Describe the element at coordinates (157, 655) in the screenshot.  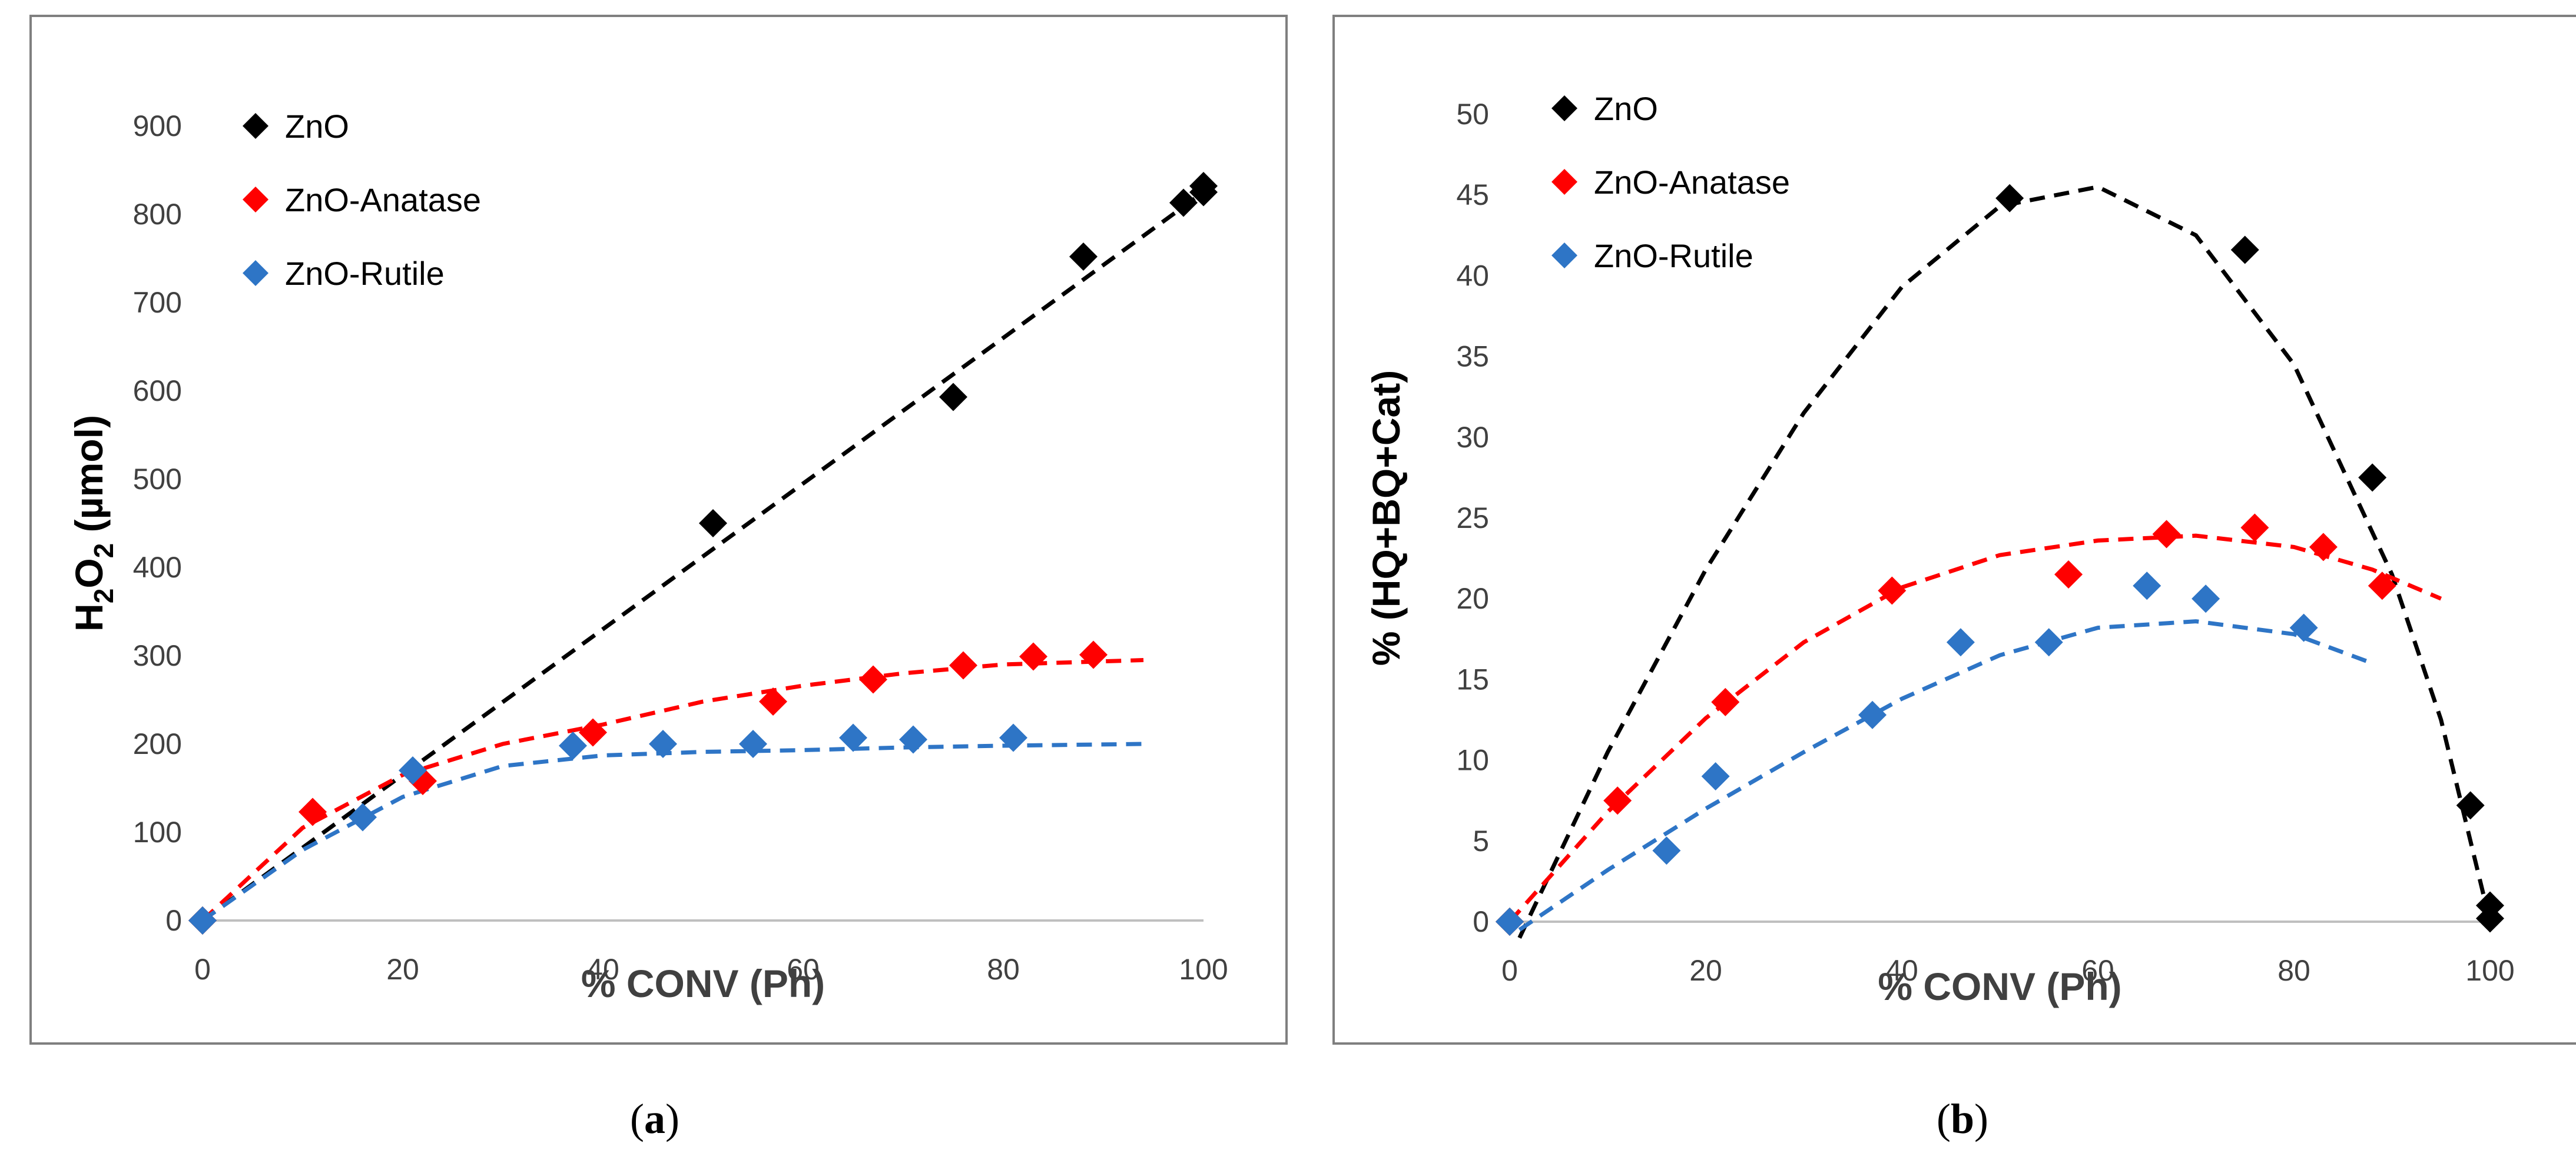
I see `y-tick-label: 300` at that location.